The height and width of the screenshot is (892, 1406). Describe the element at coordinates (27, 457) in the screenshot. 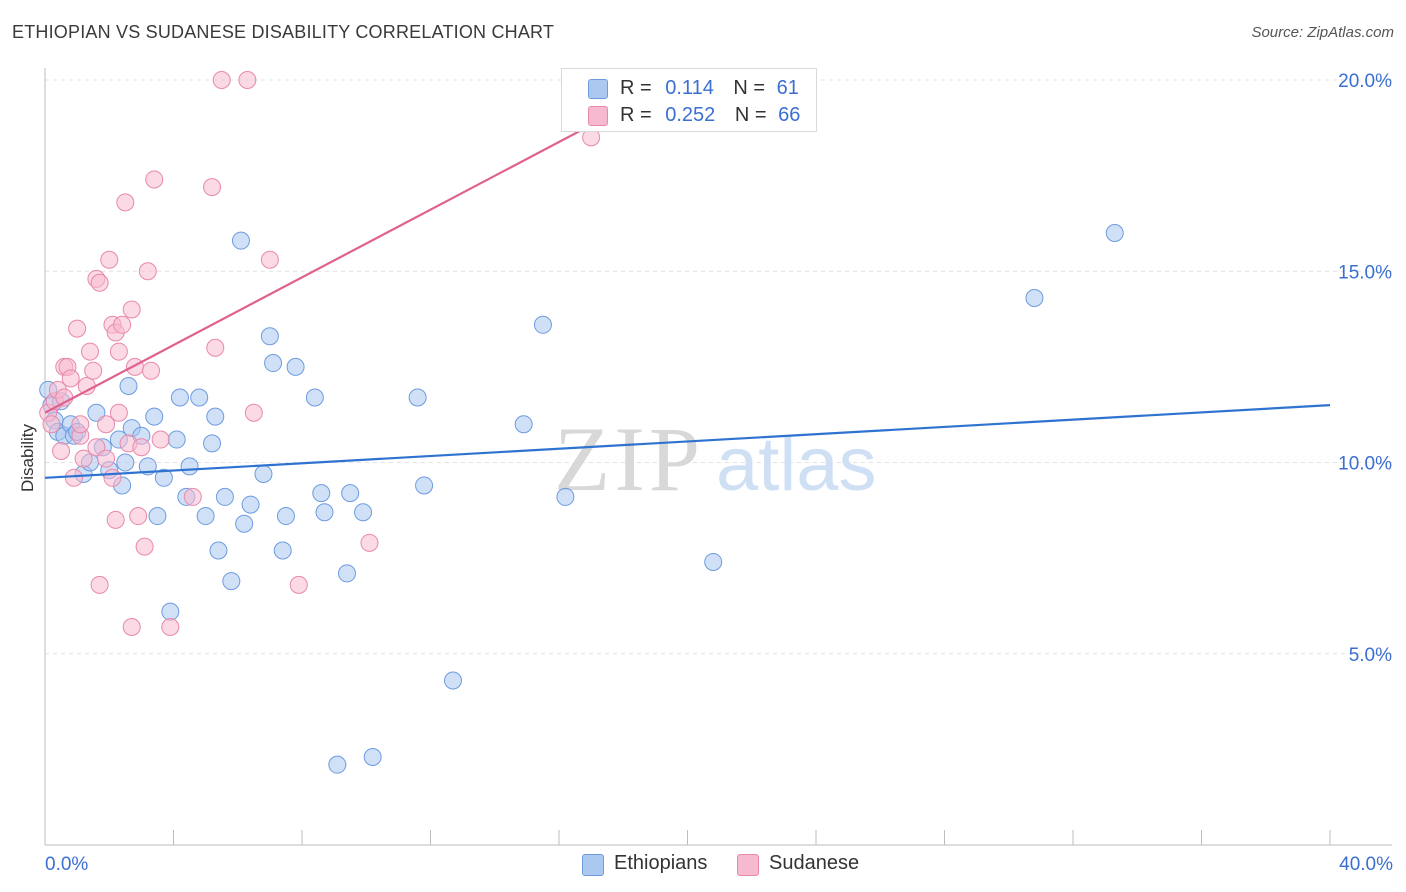

I see `y-axis-label: Disability` at that location.